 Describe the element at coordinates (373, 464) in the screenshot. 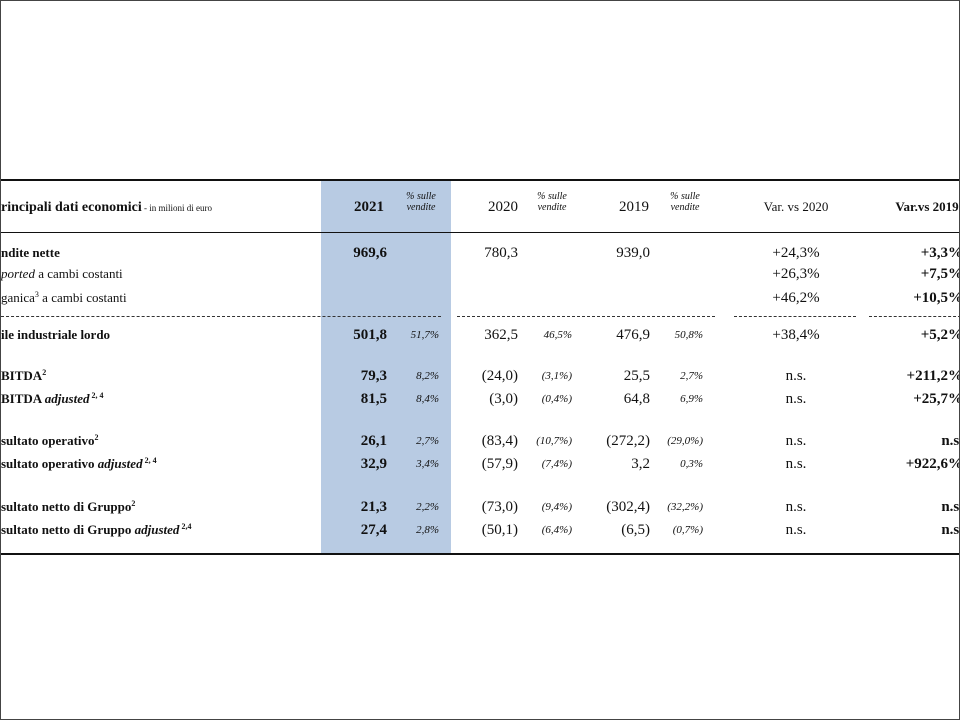

I see `value-cell: 32,9` at that location.